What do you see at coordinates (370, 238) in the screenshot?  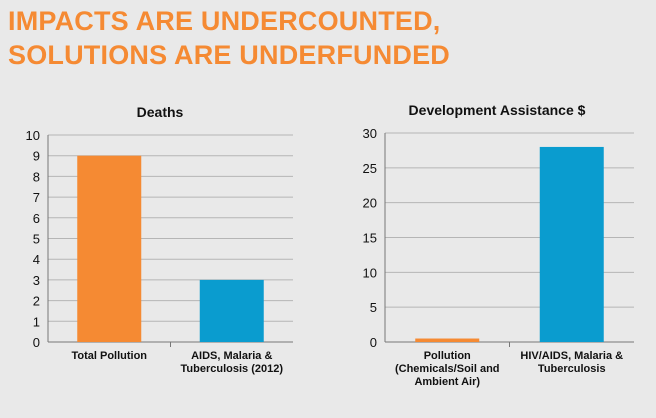 I see `assistance-y-tick-label: 15` at bounding box center [370, 238].